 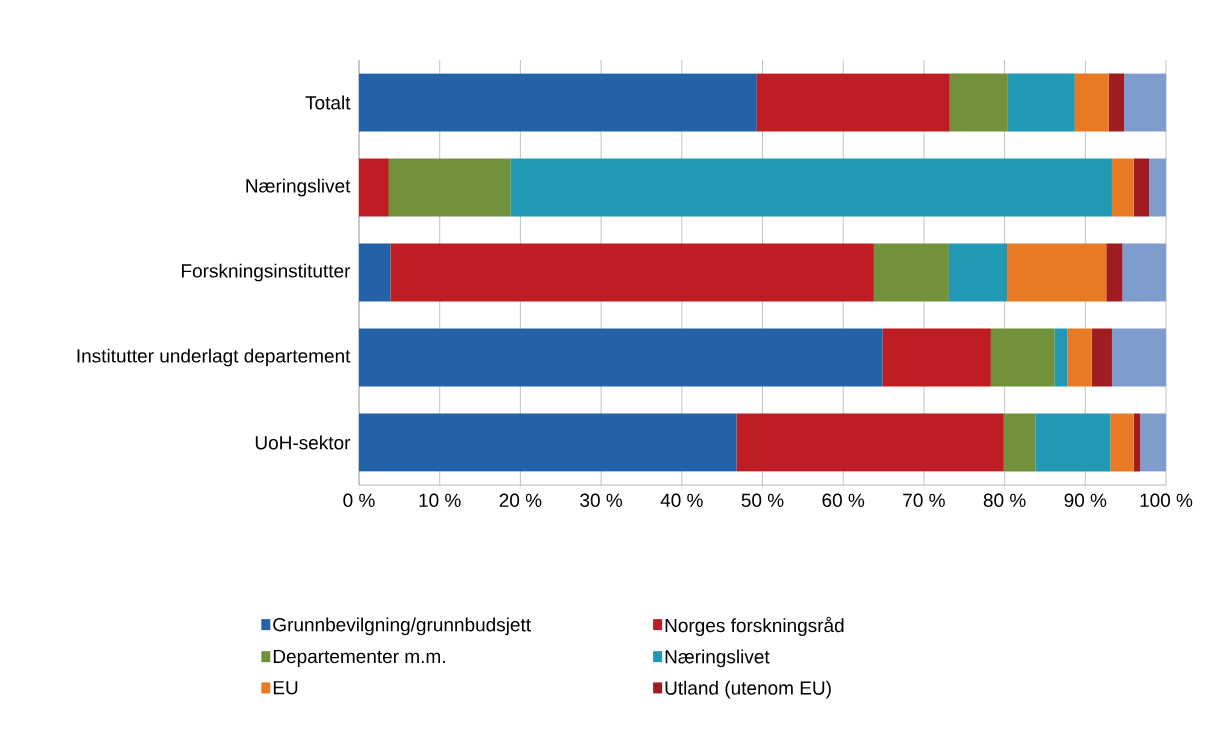 What do you see at coordinates (359, 658) in the screenshot?
I see `legend-label: Departementer m.m.` at bounding box center [359, 658].